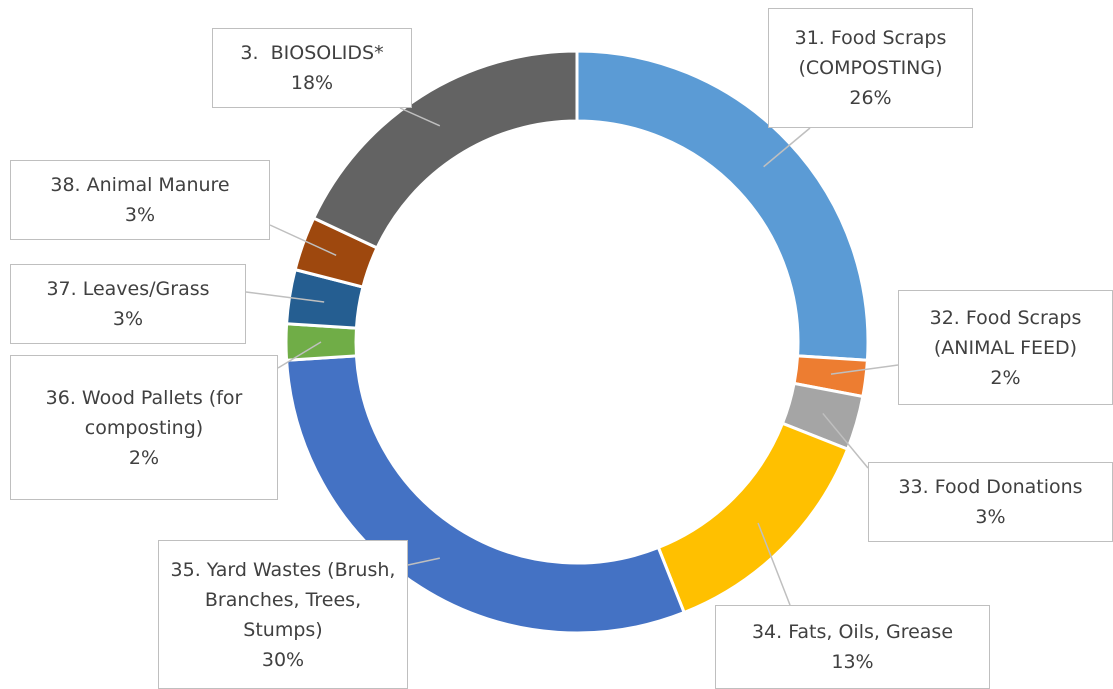  I want to click on category-label: 36. Wood Pallets (for composting), so click(147, 412).